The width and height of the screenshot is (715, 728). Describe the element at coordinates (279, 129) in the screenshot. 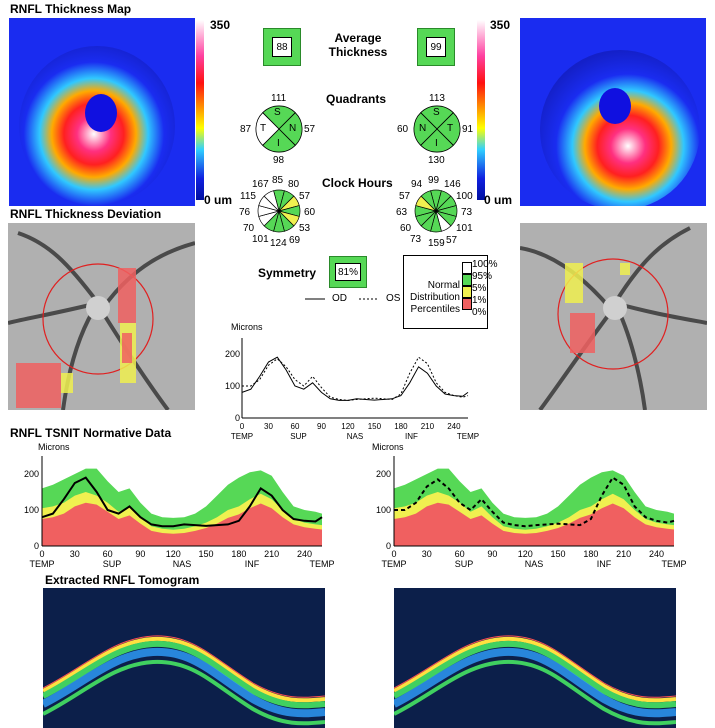

I see `quadrant-od-circle` at that location.